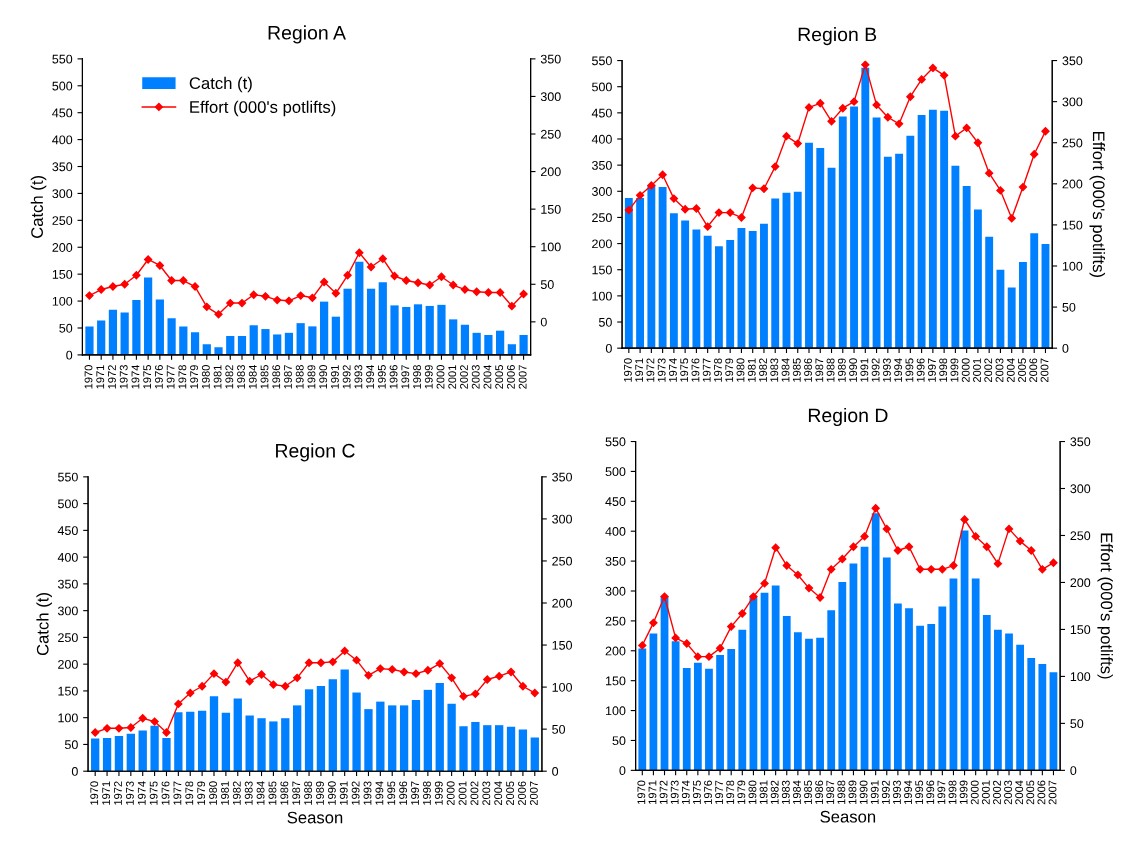  I want to click on y2-tick-label: 50, so click(547, 284).